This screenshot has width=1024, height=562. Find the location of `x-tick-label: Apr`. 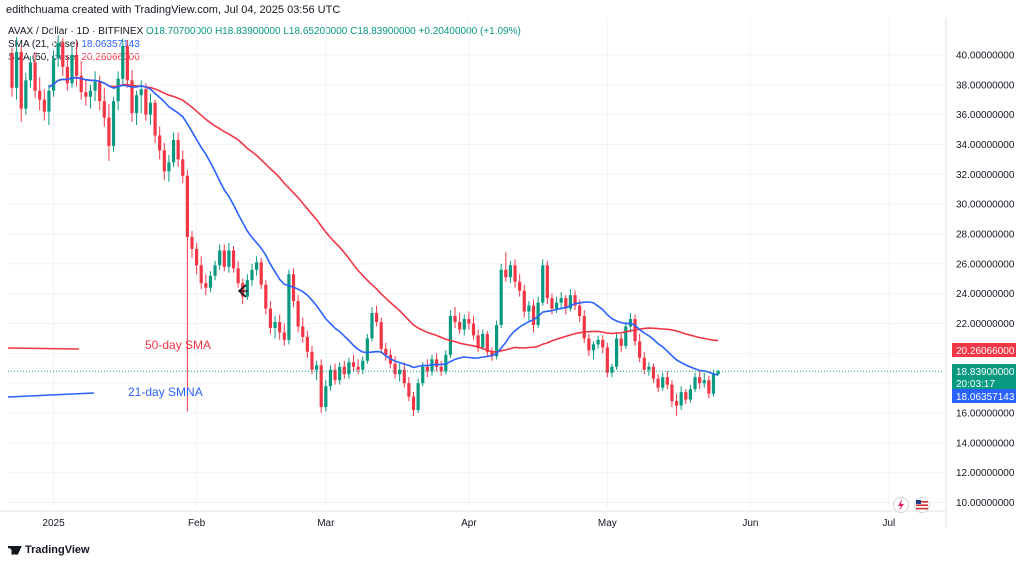

x-tick-label: Apr is located at coordinates (469, 523).